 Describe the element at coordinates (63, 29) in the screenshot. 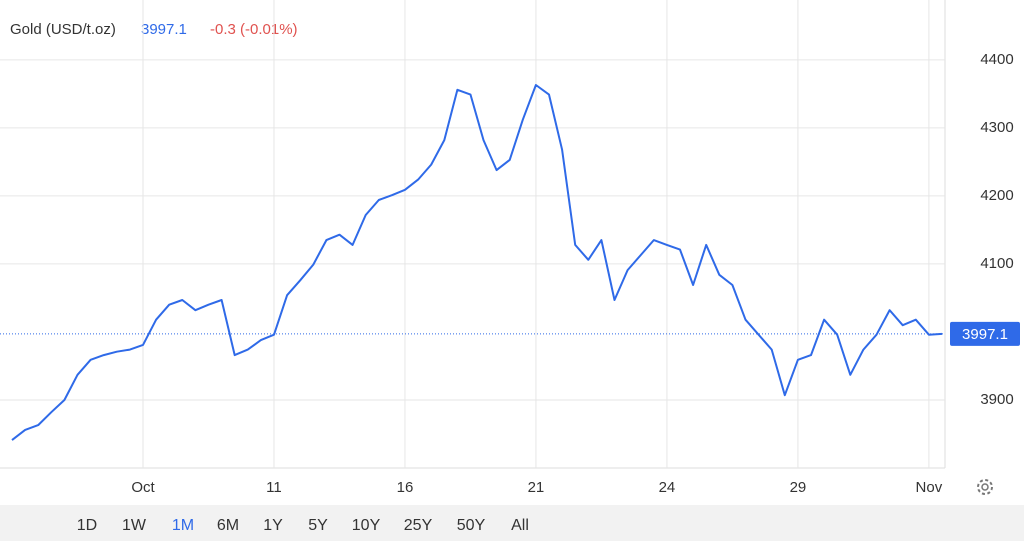

I see `chart-title: Gold (USD/t.oz)` at that location.